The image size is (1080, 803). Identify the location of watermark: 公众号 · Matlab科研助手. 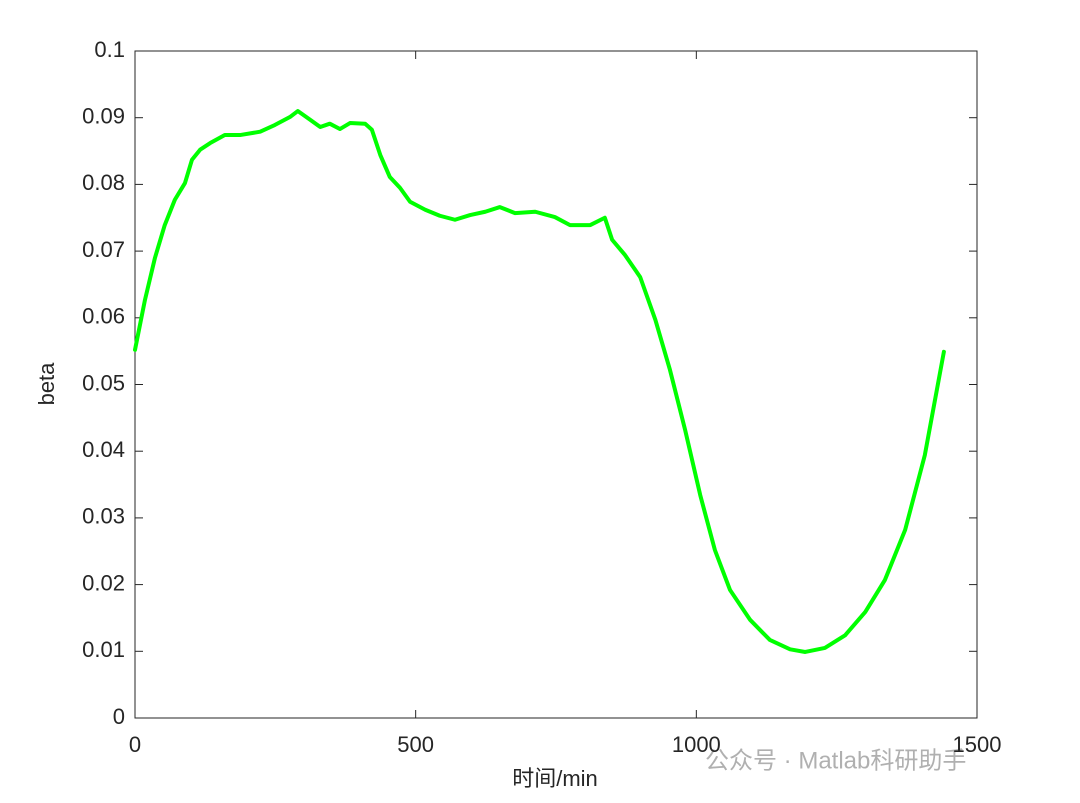
(835, 760).